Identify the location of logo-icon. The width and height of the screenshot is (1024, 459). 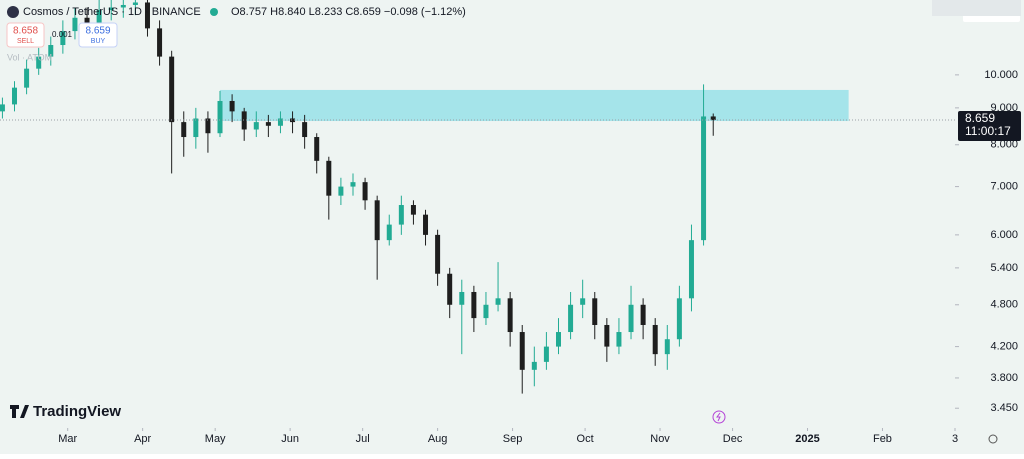
(19, 411).